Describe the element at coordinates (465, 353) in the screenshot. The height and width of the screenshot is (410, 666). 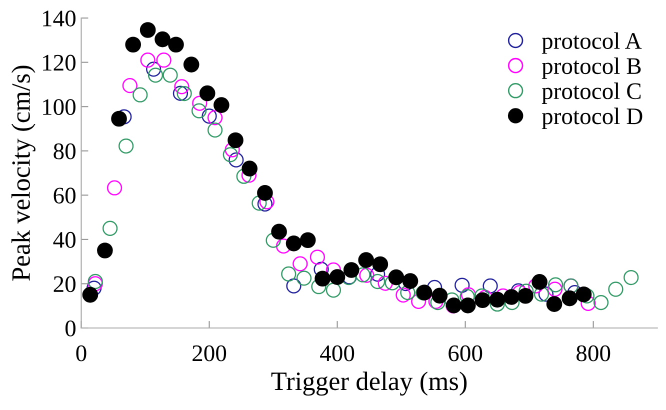
I see `x-tick-label: 600` at that location.